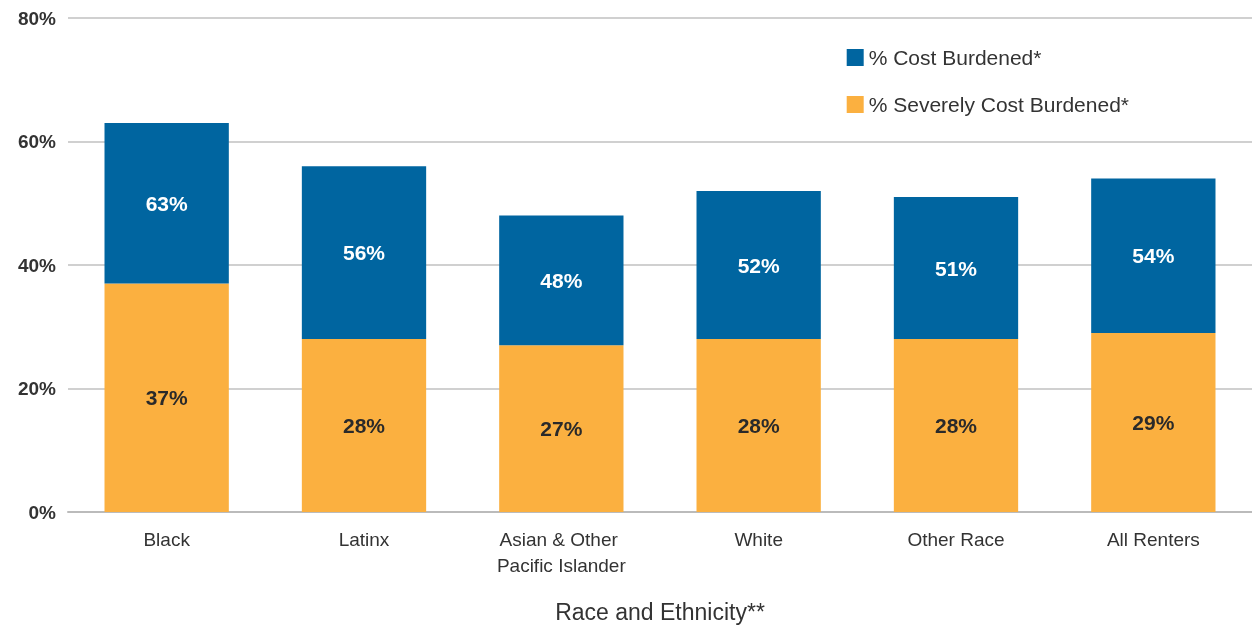 The width and height of the screenshot is (1252, 628). What do you see at coordinates (956, 539) in the screenshot?
I see `x-tick-label: Other Race` at bounding box center [956, 539].